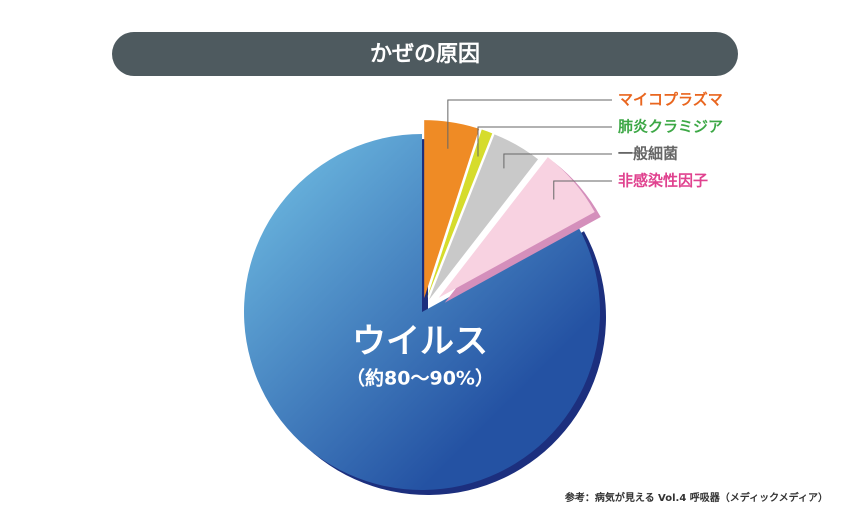 Image resolution: width=850 pixels, height=525 pixels. Describe the element at coordinates (420, 342) in the screenshot. I see `slice-label: ウイルス` at that location.